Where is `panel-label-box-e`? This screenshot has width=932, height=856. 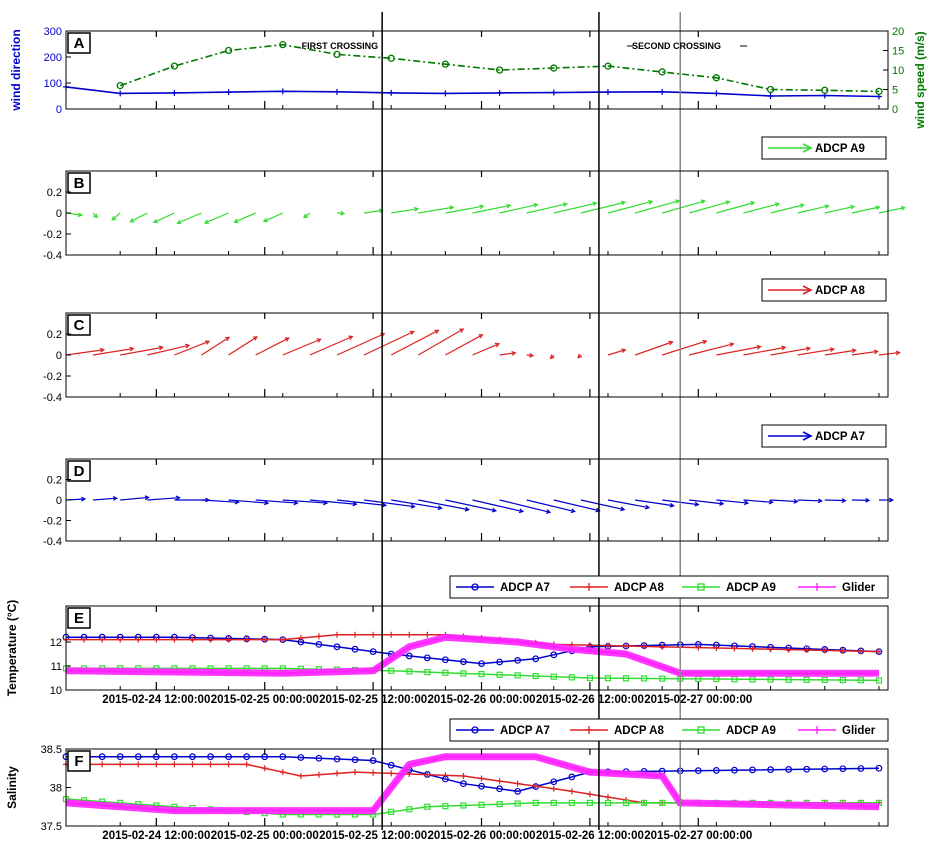
panel-label-box-e is located at coordinates (79, 618).